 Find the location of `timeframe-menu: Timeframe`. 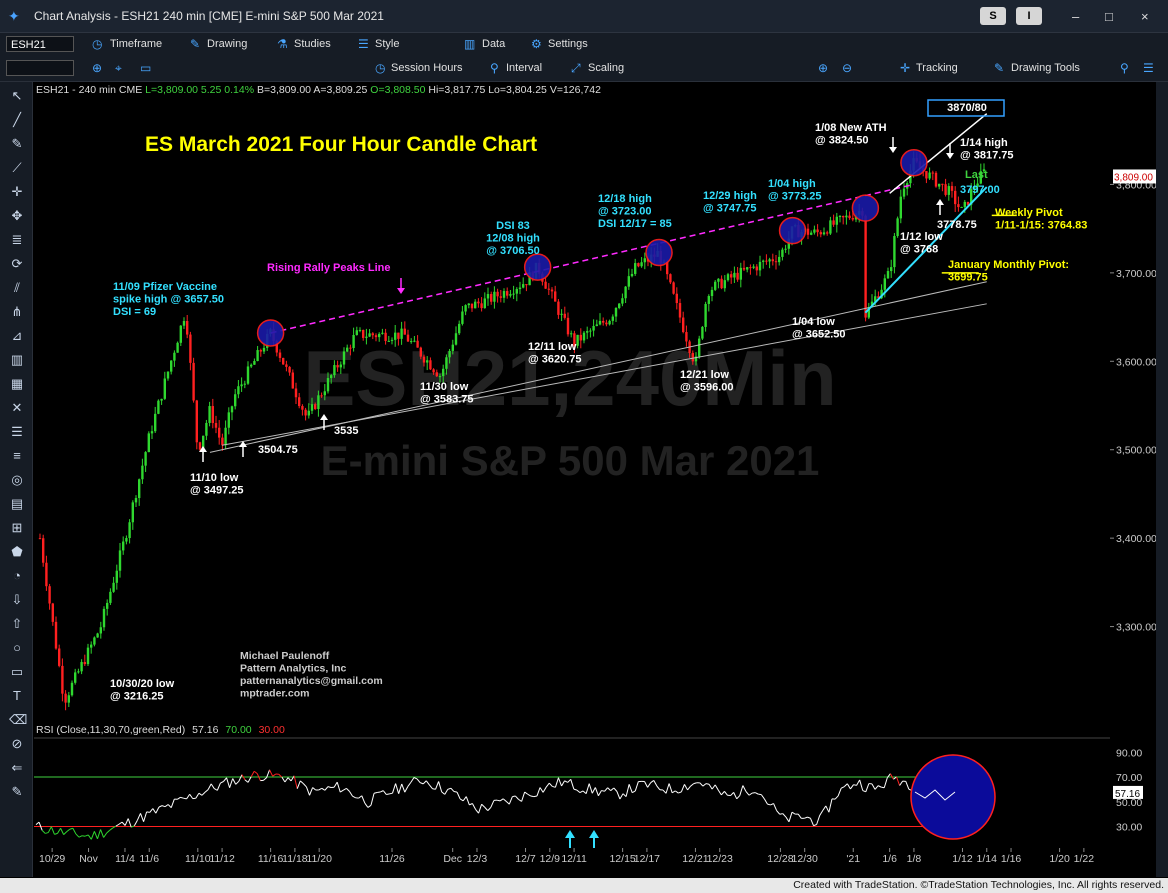

timeframe-menu: Timeframe is located at coordinates (136, 44).